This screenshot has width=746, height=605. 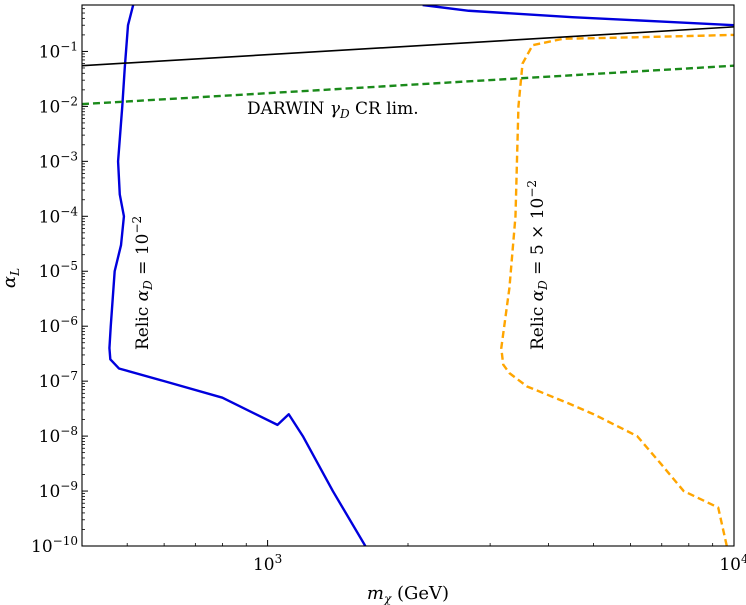 I want to click on relic-annotation-1: Relic αD = 10−2, so click(x=142, y=283).